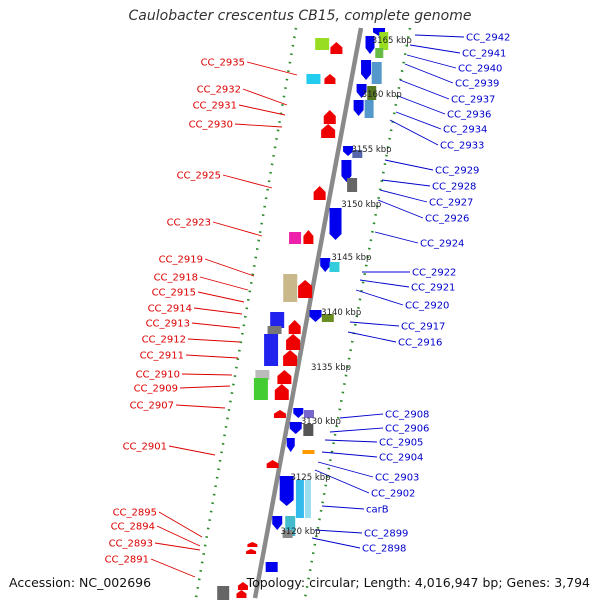 The height and width of the screenshot is (600, 600). I want to click on forward-gene-label: CC_2920, so click(427, 306).